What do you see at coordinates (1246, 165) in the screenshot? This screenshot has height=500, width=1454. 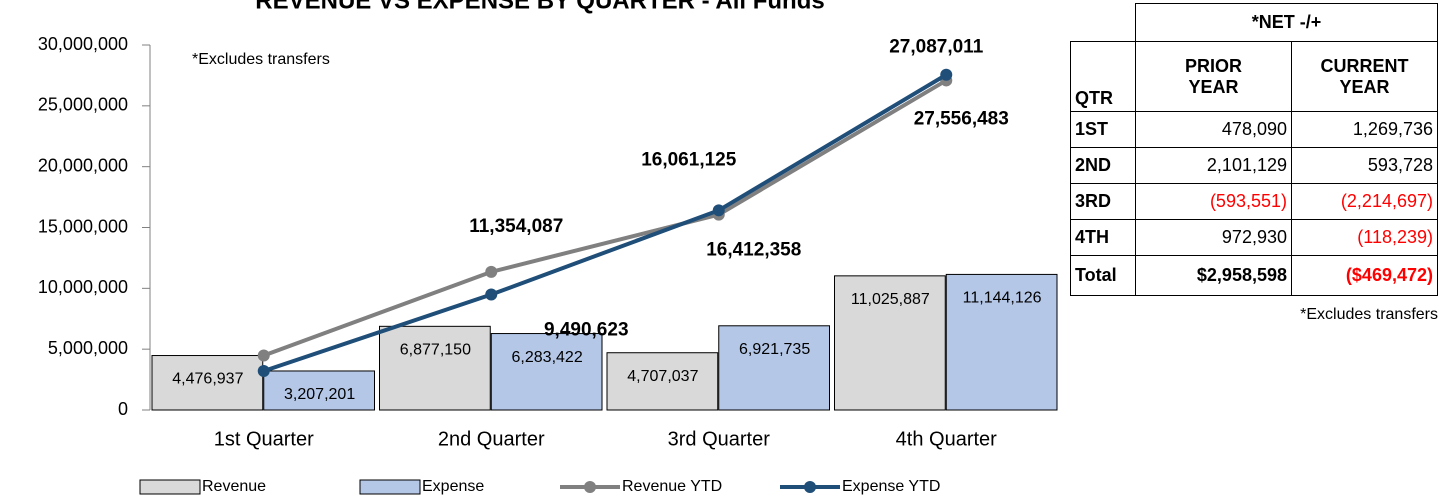 I see `cell-text: 2,101,129` at bounding box center [1246, 165].